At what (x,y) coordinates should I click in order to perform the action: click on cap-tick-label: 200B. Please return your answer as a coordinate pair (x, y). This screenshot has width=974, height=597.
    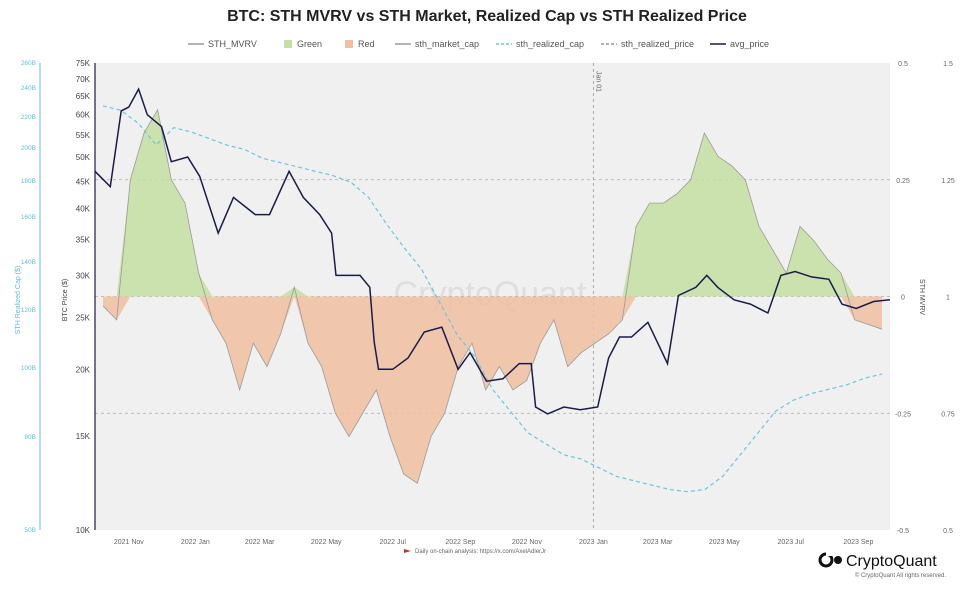
    Looking at the image, I should click on (28, 148).